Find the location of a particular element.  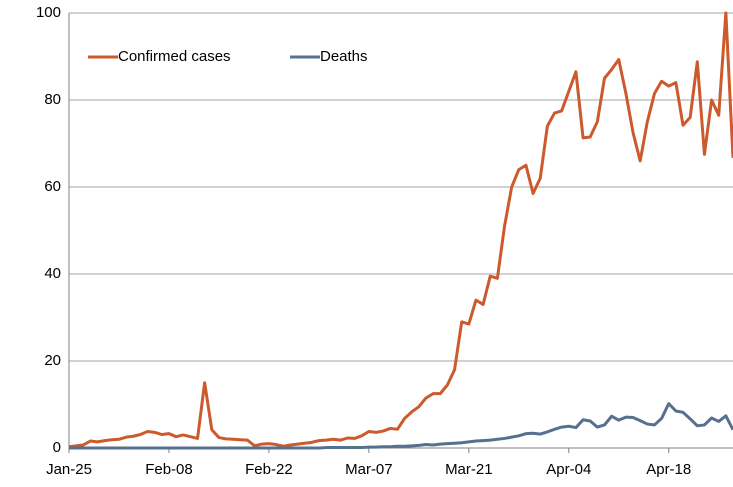

legend: Confirmed cases Deaths is located at coordinates (228, 56).